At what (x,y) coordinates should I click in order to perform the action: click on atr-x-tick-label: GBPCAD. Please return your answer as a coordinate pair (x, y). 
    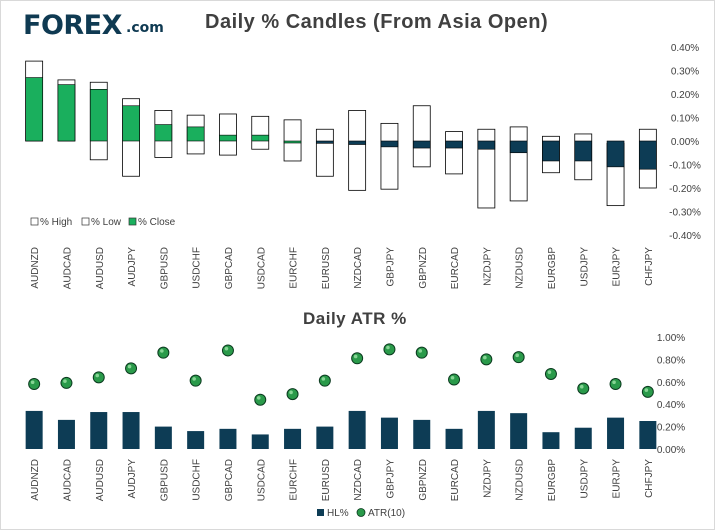
    Looking at the image, I should click on (229, 480).